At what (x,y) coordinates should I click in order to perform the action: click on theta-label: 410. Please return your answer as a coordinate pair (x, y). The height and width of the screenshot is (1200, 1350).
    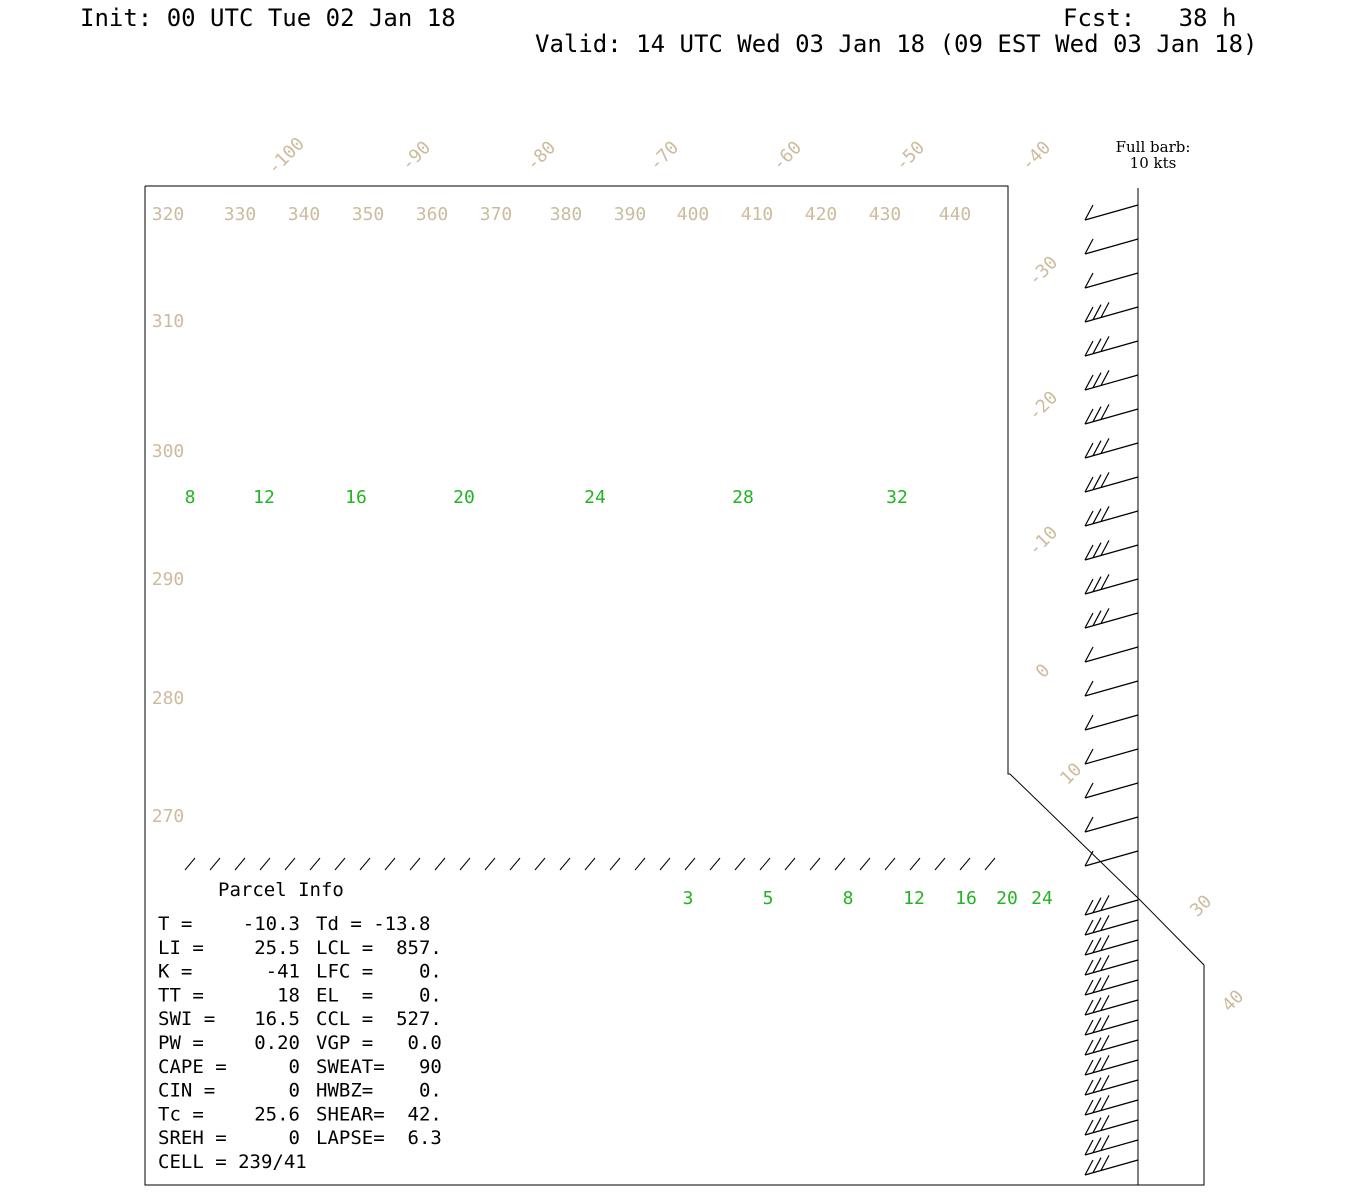
    Looking at the image, I should click on (757, 214).